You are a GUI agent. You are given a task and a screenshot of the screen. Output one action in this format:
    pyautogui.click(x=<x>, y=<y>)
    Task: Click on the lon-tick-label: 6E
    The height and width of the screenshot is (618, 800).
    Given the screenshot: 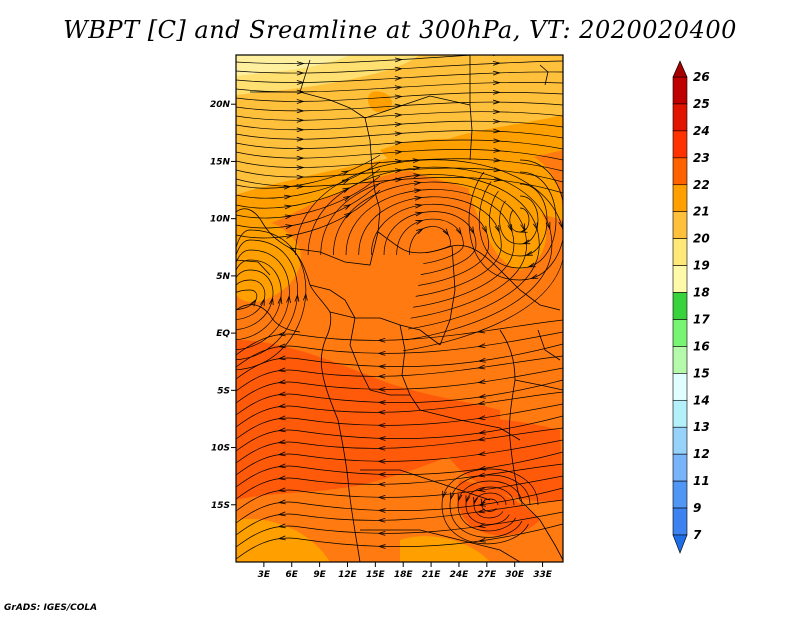 What is the action you would take?
    pyautogui.click(x=292, y=575)
    